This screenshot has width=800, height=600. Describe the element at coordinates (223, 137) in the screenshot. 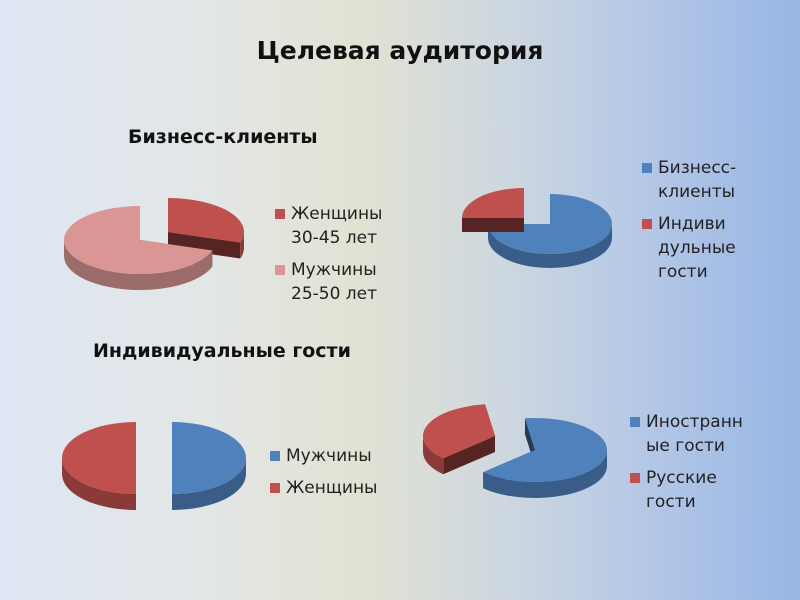

I see `heading-business: Бизнесс-клиенты` at that location.